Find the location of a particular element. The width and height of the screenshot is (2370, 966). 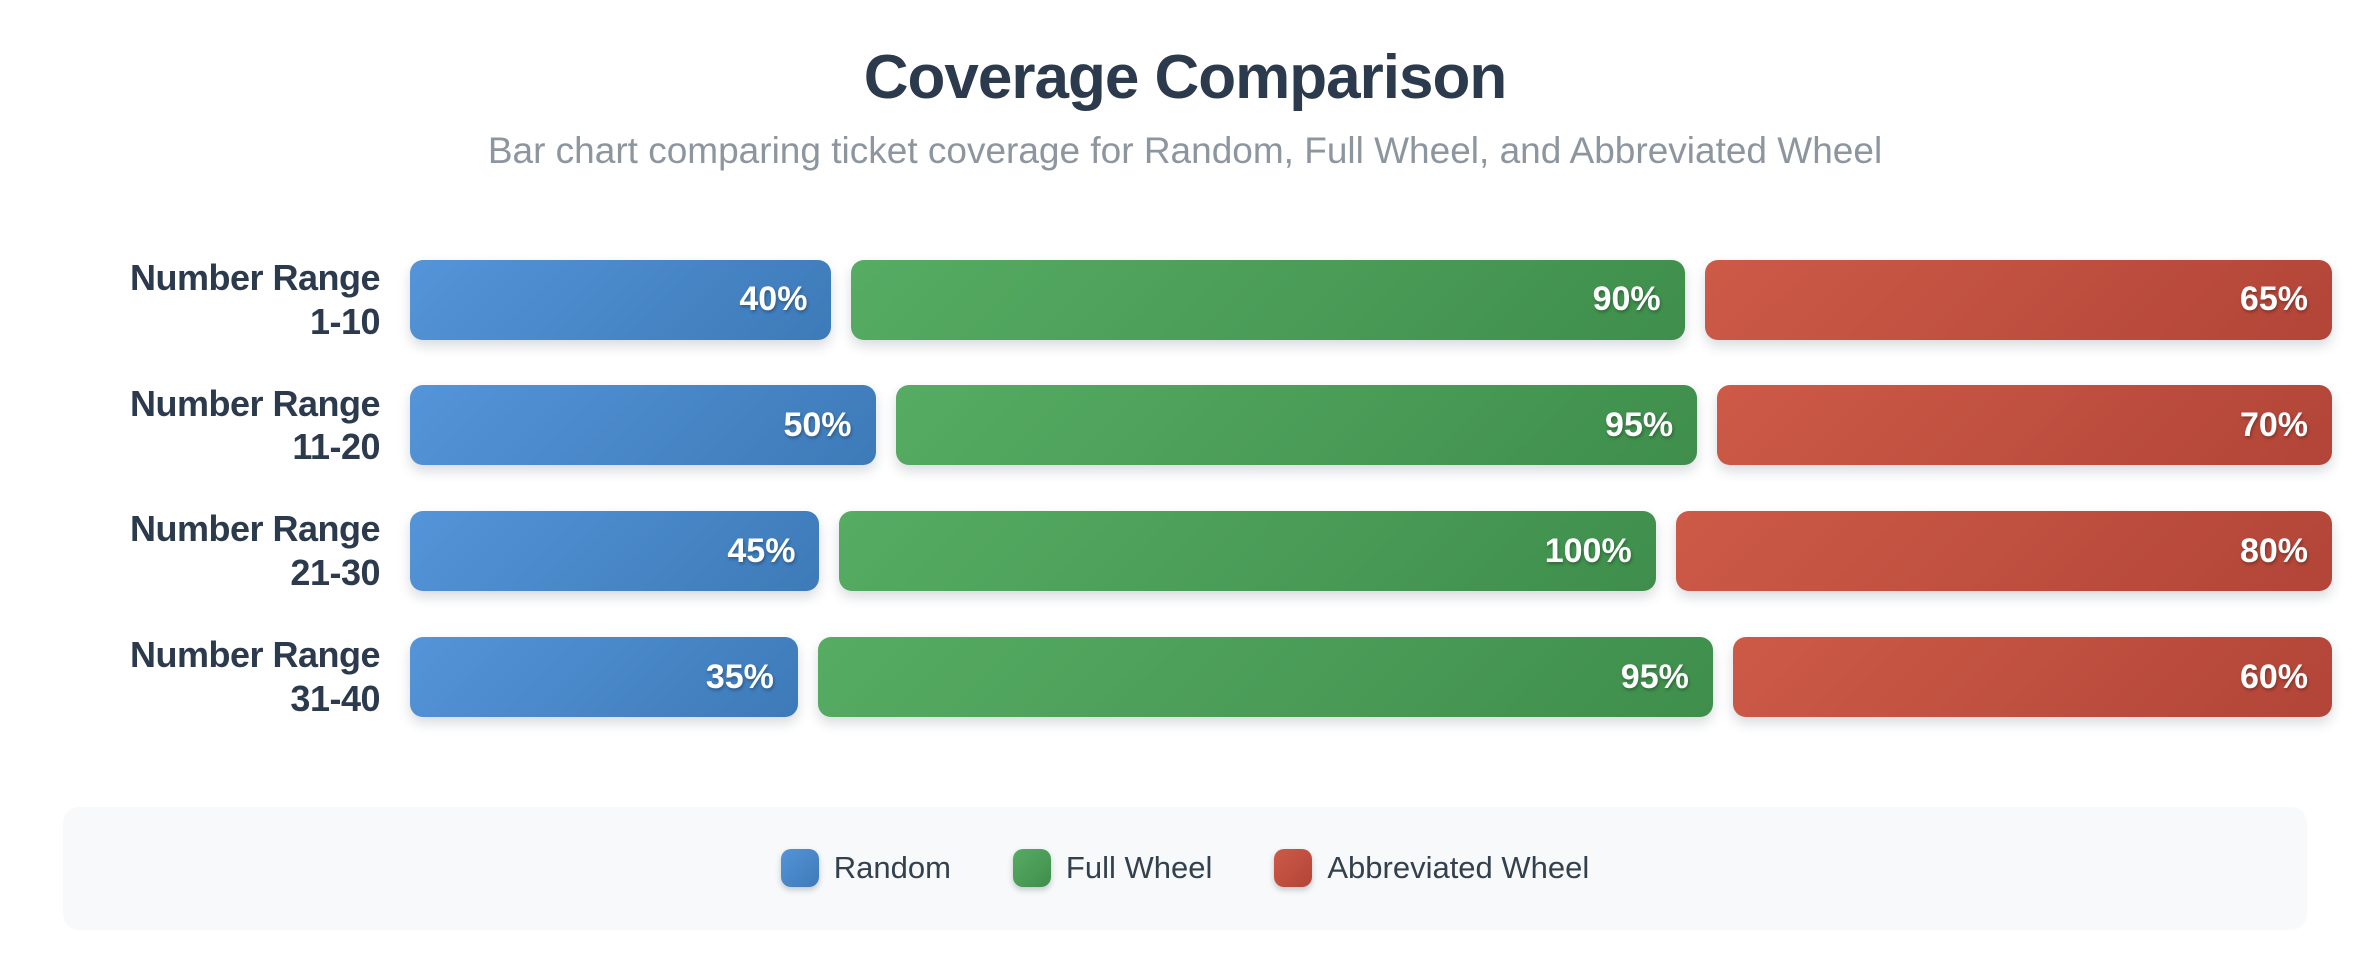

bar-value-label: 80% is located at coordinates (2273, 550).